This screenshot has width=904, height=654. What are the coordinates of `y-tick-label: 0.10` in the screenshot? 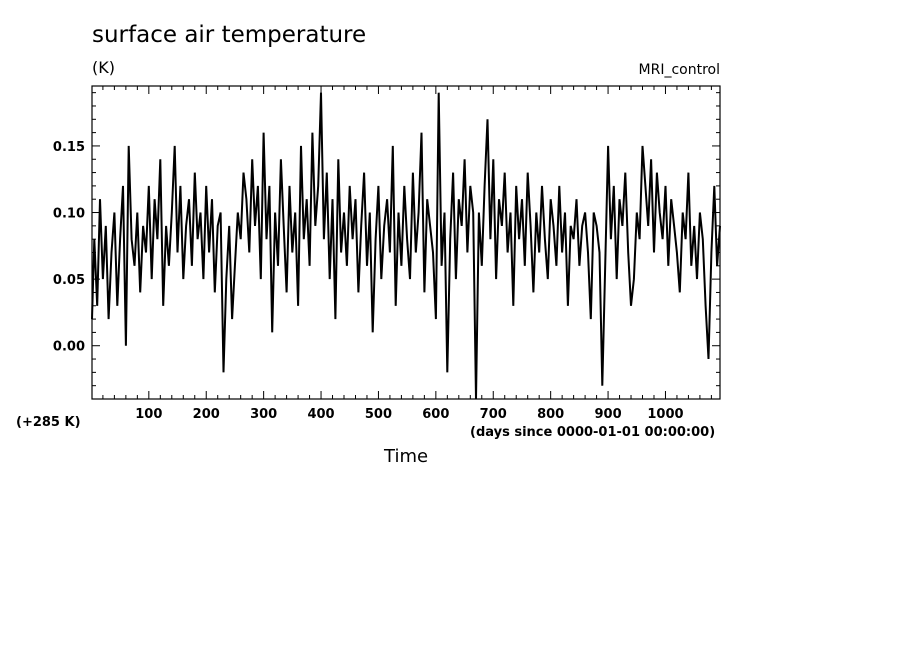 It's located at (69, 214).